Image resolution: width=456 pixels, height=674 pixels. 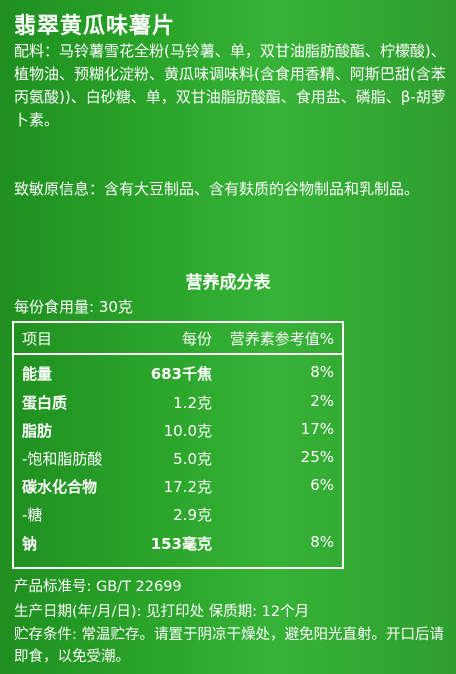 What do you see at coordinates (162, 612) in the screenshot?
I see `production-date-shelf-life: 生产日期(年/月/日): 见打印处 保质期: 12个月` at bounding box center [162, 612].